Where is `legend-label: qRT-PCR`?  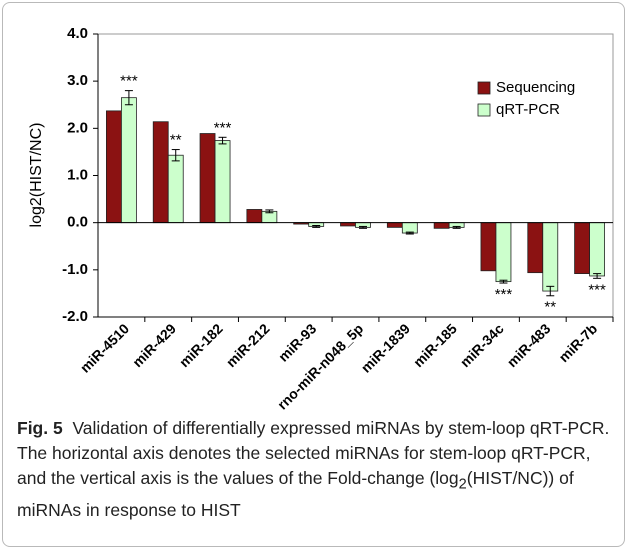 legend-label: qRT-PCR is located at coordinates (528, 109).